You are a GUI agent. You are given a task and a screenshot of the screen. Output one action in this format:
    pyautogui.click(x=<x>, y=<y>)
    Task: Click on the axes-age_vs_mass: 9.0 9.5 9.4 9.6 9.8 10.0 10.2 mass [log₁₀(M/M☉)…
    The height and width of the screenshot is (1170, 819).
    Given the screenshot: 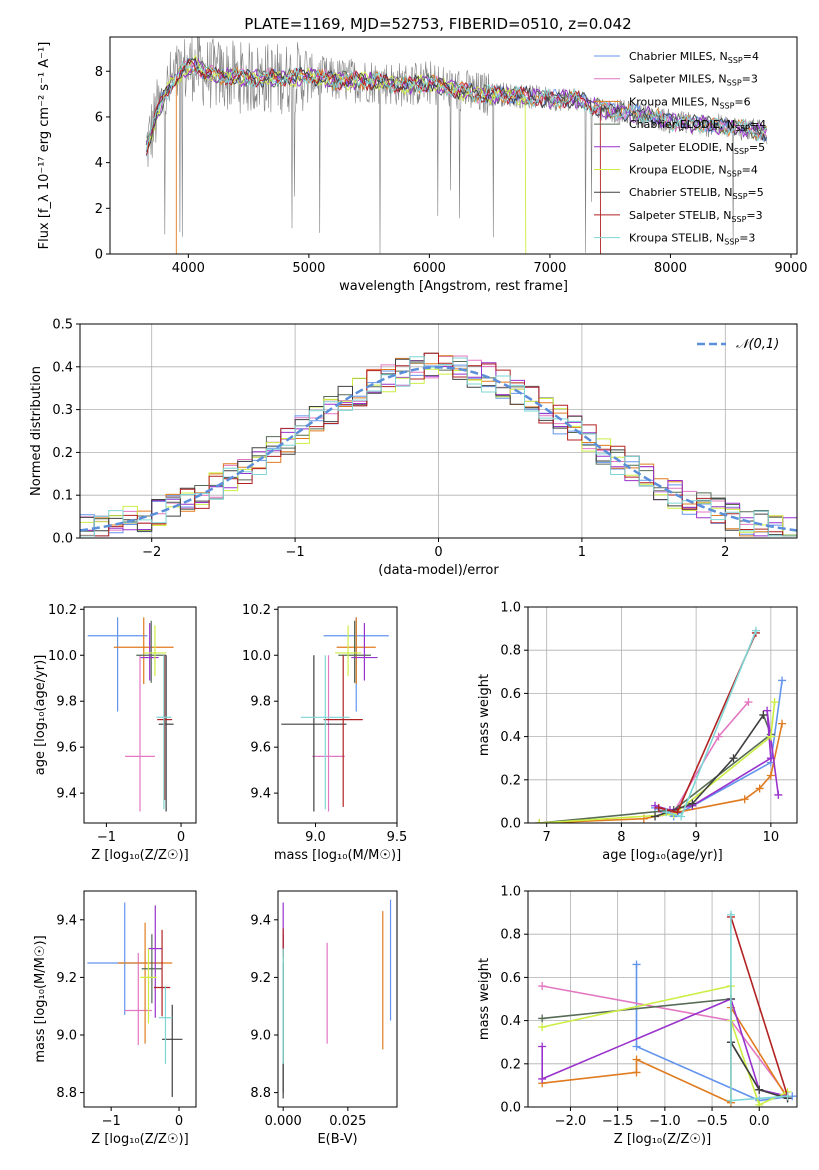 What is the action you would take?
    pyautogui.click(x=324, y=733)
    